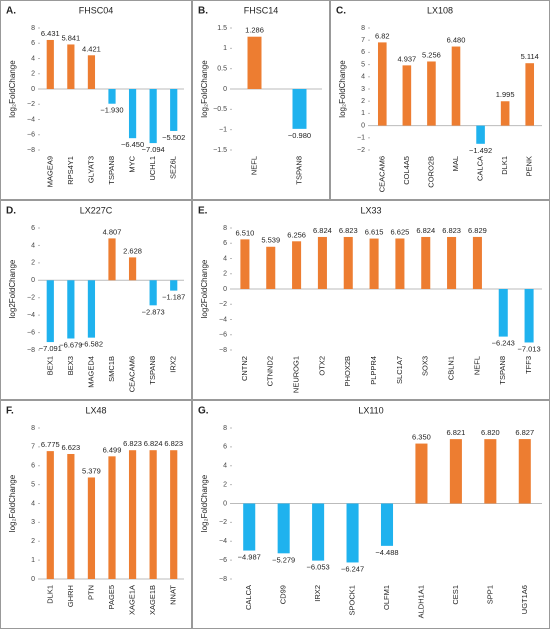 The height and width of the screenshot is (629, 550). What do you see at coordinates (421, 437) in the screenshot?
I see `value-label: 6.350` at bounding box center [421, 437].